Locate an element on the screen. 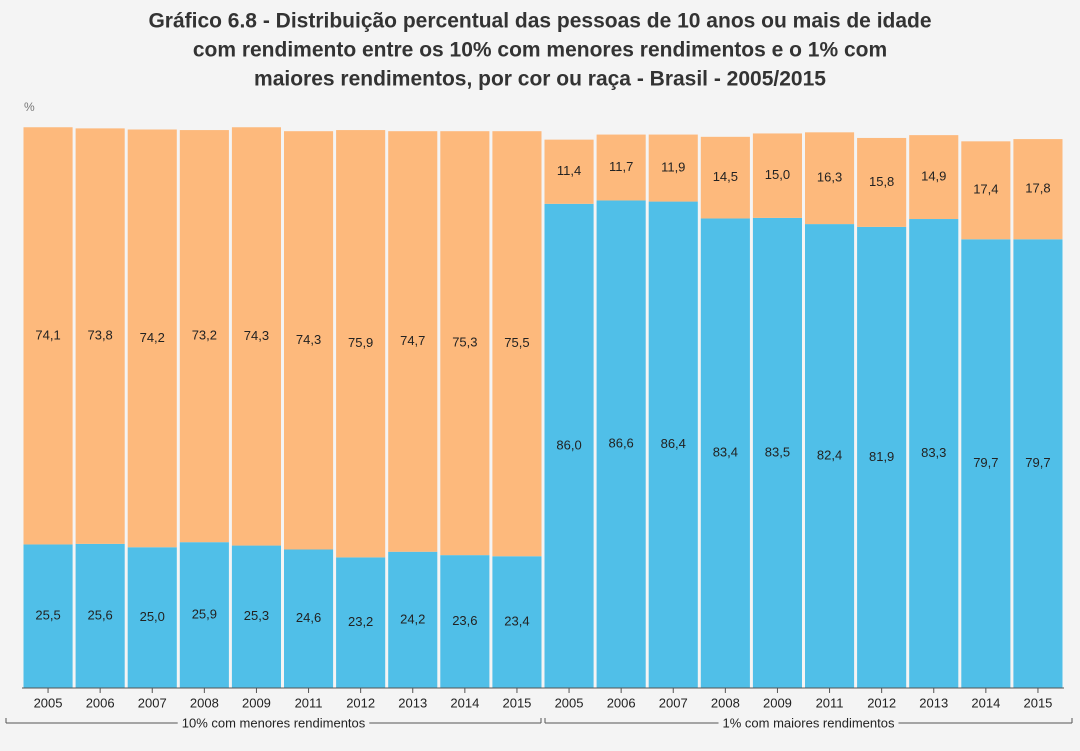 This screenshot has height=751, width=1080. data-label: 25,9 is located at coordinates (204, 614).